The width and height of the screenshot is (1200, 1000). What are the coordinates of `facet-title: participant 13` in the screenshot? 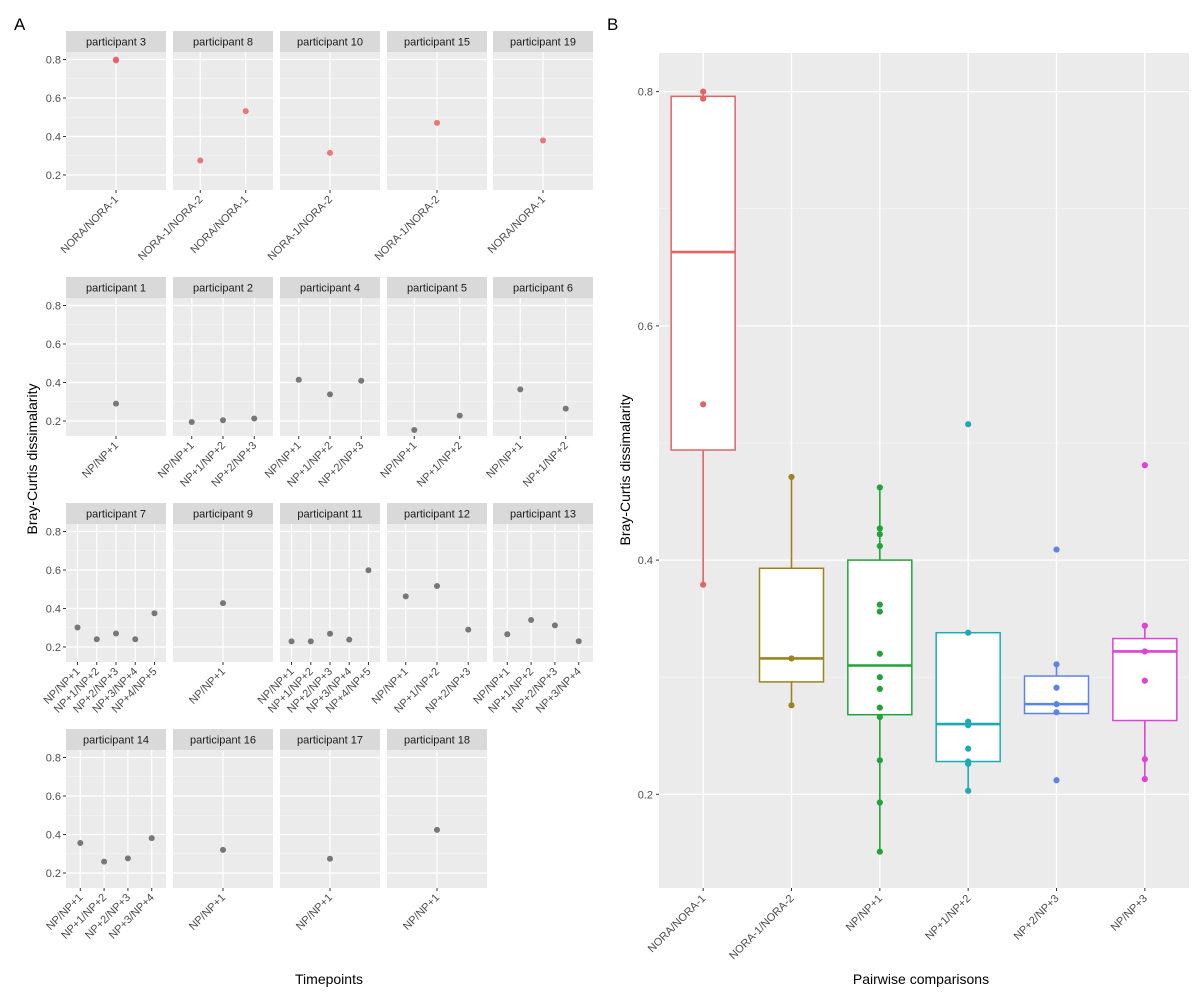 It's located at (543, 515).